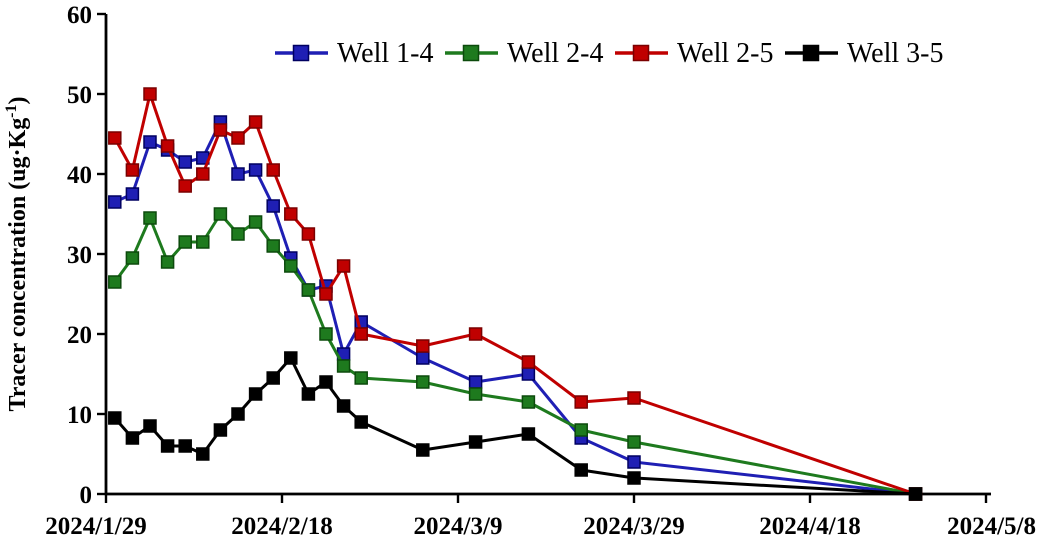 This screenshot has width=1039, height=541. I want to click on y-axis-title: Tracer concentration (ug·Kg-1), so click(17, 253).